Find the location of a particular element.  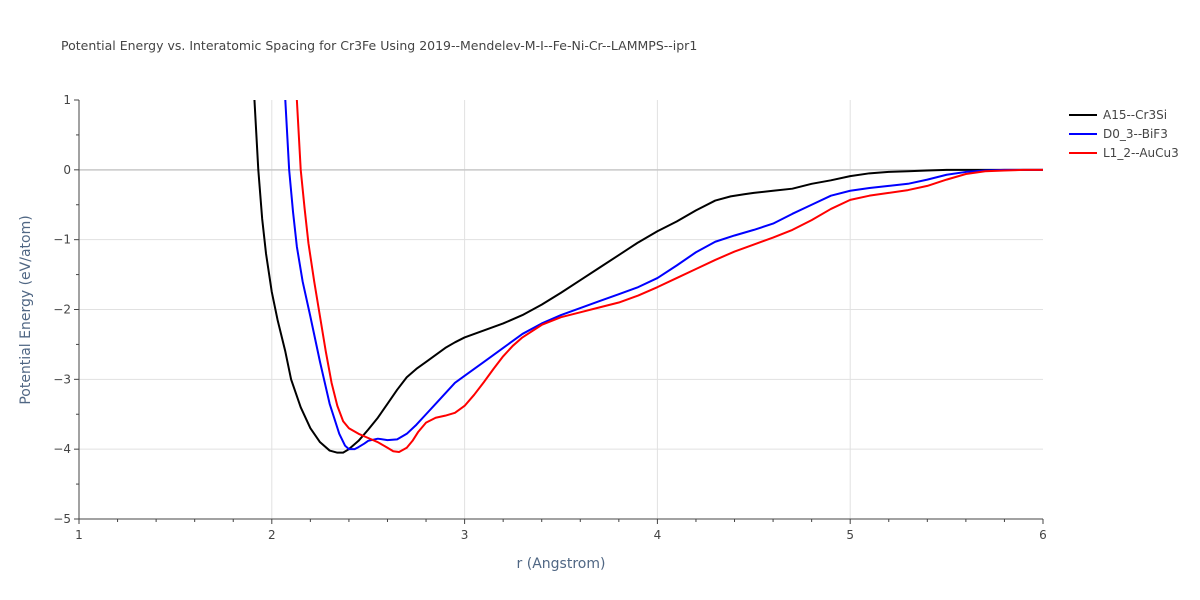

x-tick-label: 1 is located at coordinates (79, 535).